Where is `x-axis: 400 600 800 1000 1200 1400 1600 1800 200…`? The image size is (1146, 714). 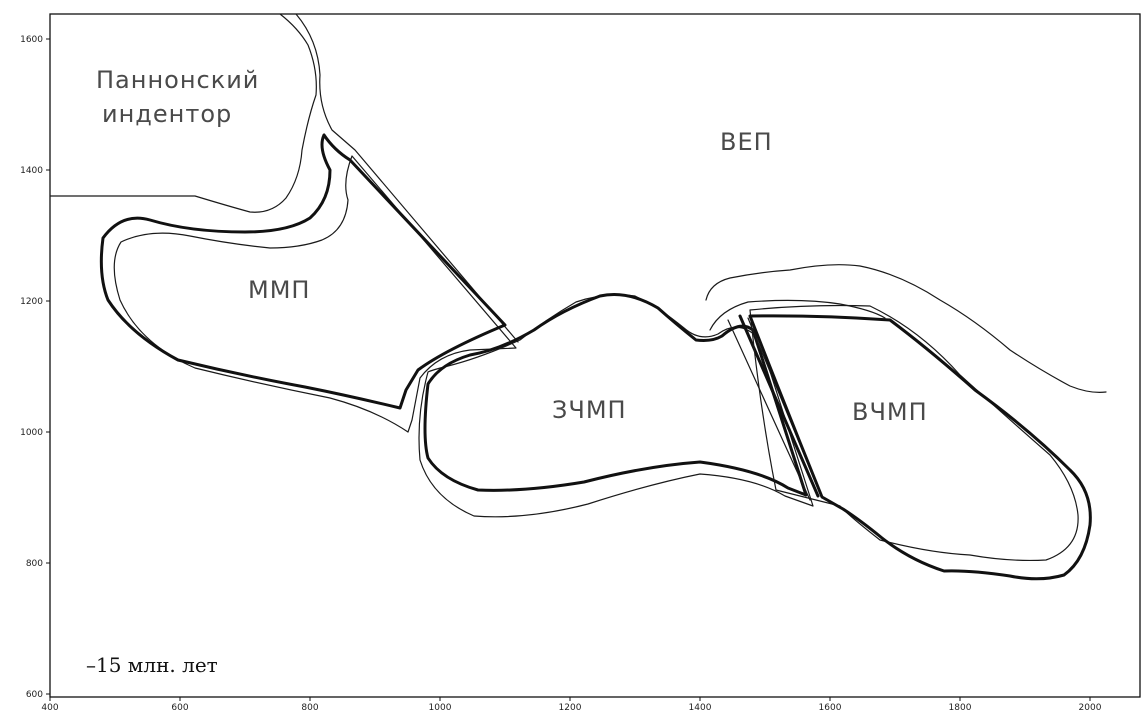
x-axis: 400 600 800 1000 1200 1400 1600 1800 200… is located at coordinates (571, 705).